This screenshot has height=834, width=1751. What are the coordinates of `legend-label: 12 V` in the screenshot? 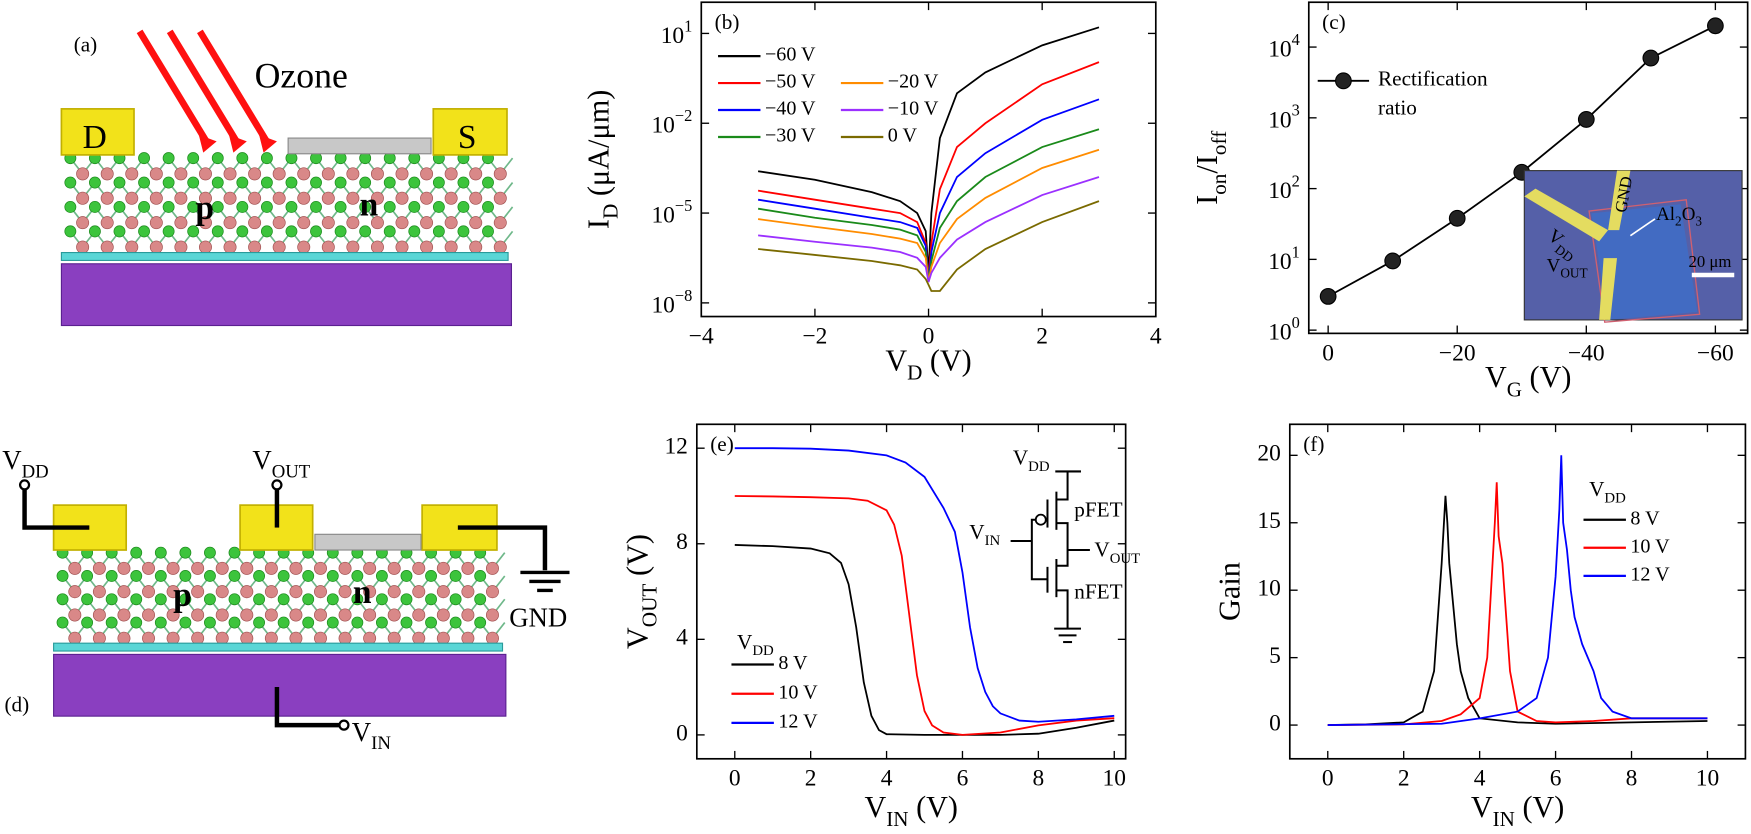 It's located at (1650, 574).